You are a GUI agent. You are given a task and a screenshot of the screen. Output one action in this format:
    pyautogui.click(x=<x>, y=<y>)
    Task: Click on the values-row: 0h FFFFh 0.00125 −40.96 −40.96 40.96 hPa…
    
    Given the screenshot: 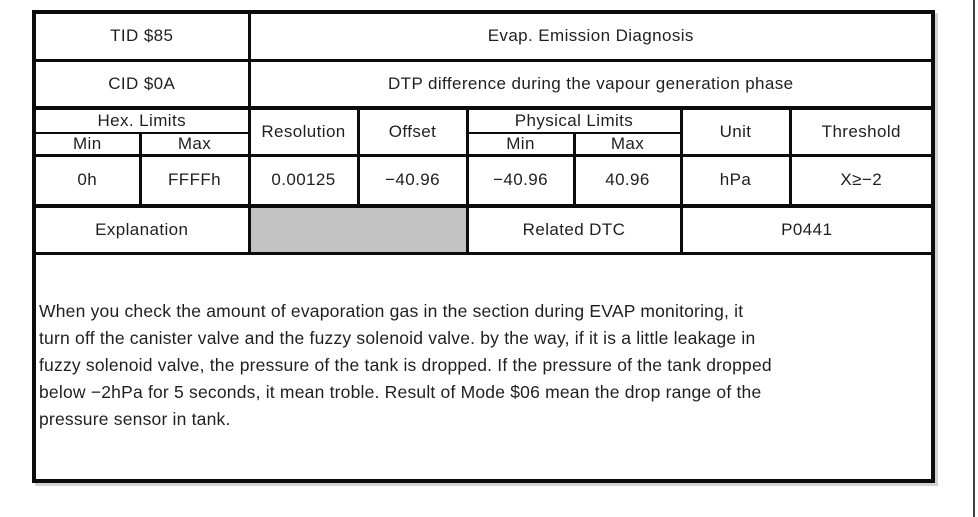 What is the action you would take?
    pyautogui.click(x=483, y=181)
    